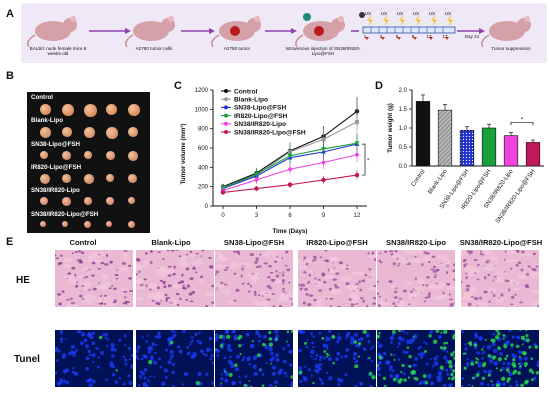 The height and width of the screenshot is (420, 550). Describe the element at coordinates (56, 167) in the screenshot. I see `photo-row-label: IR820-Lipo@FSH` at that location.